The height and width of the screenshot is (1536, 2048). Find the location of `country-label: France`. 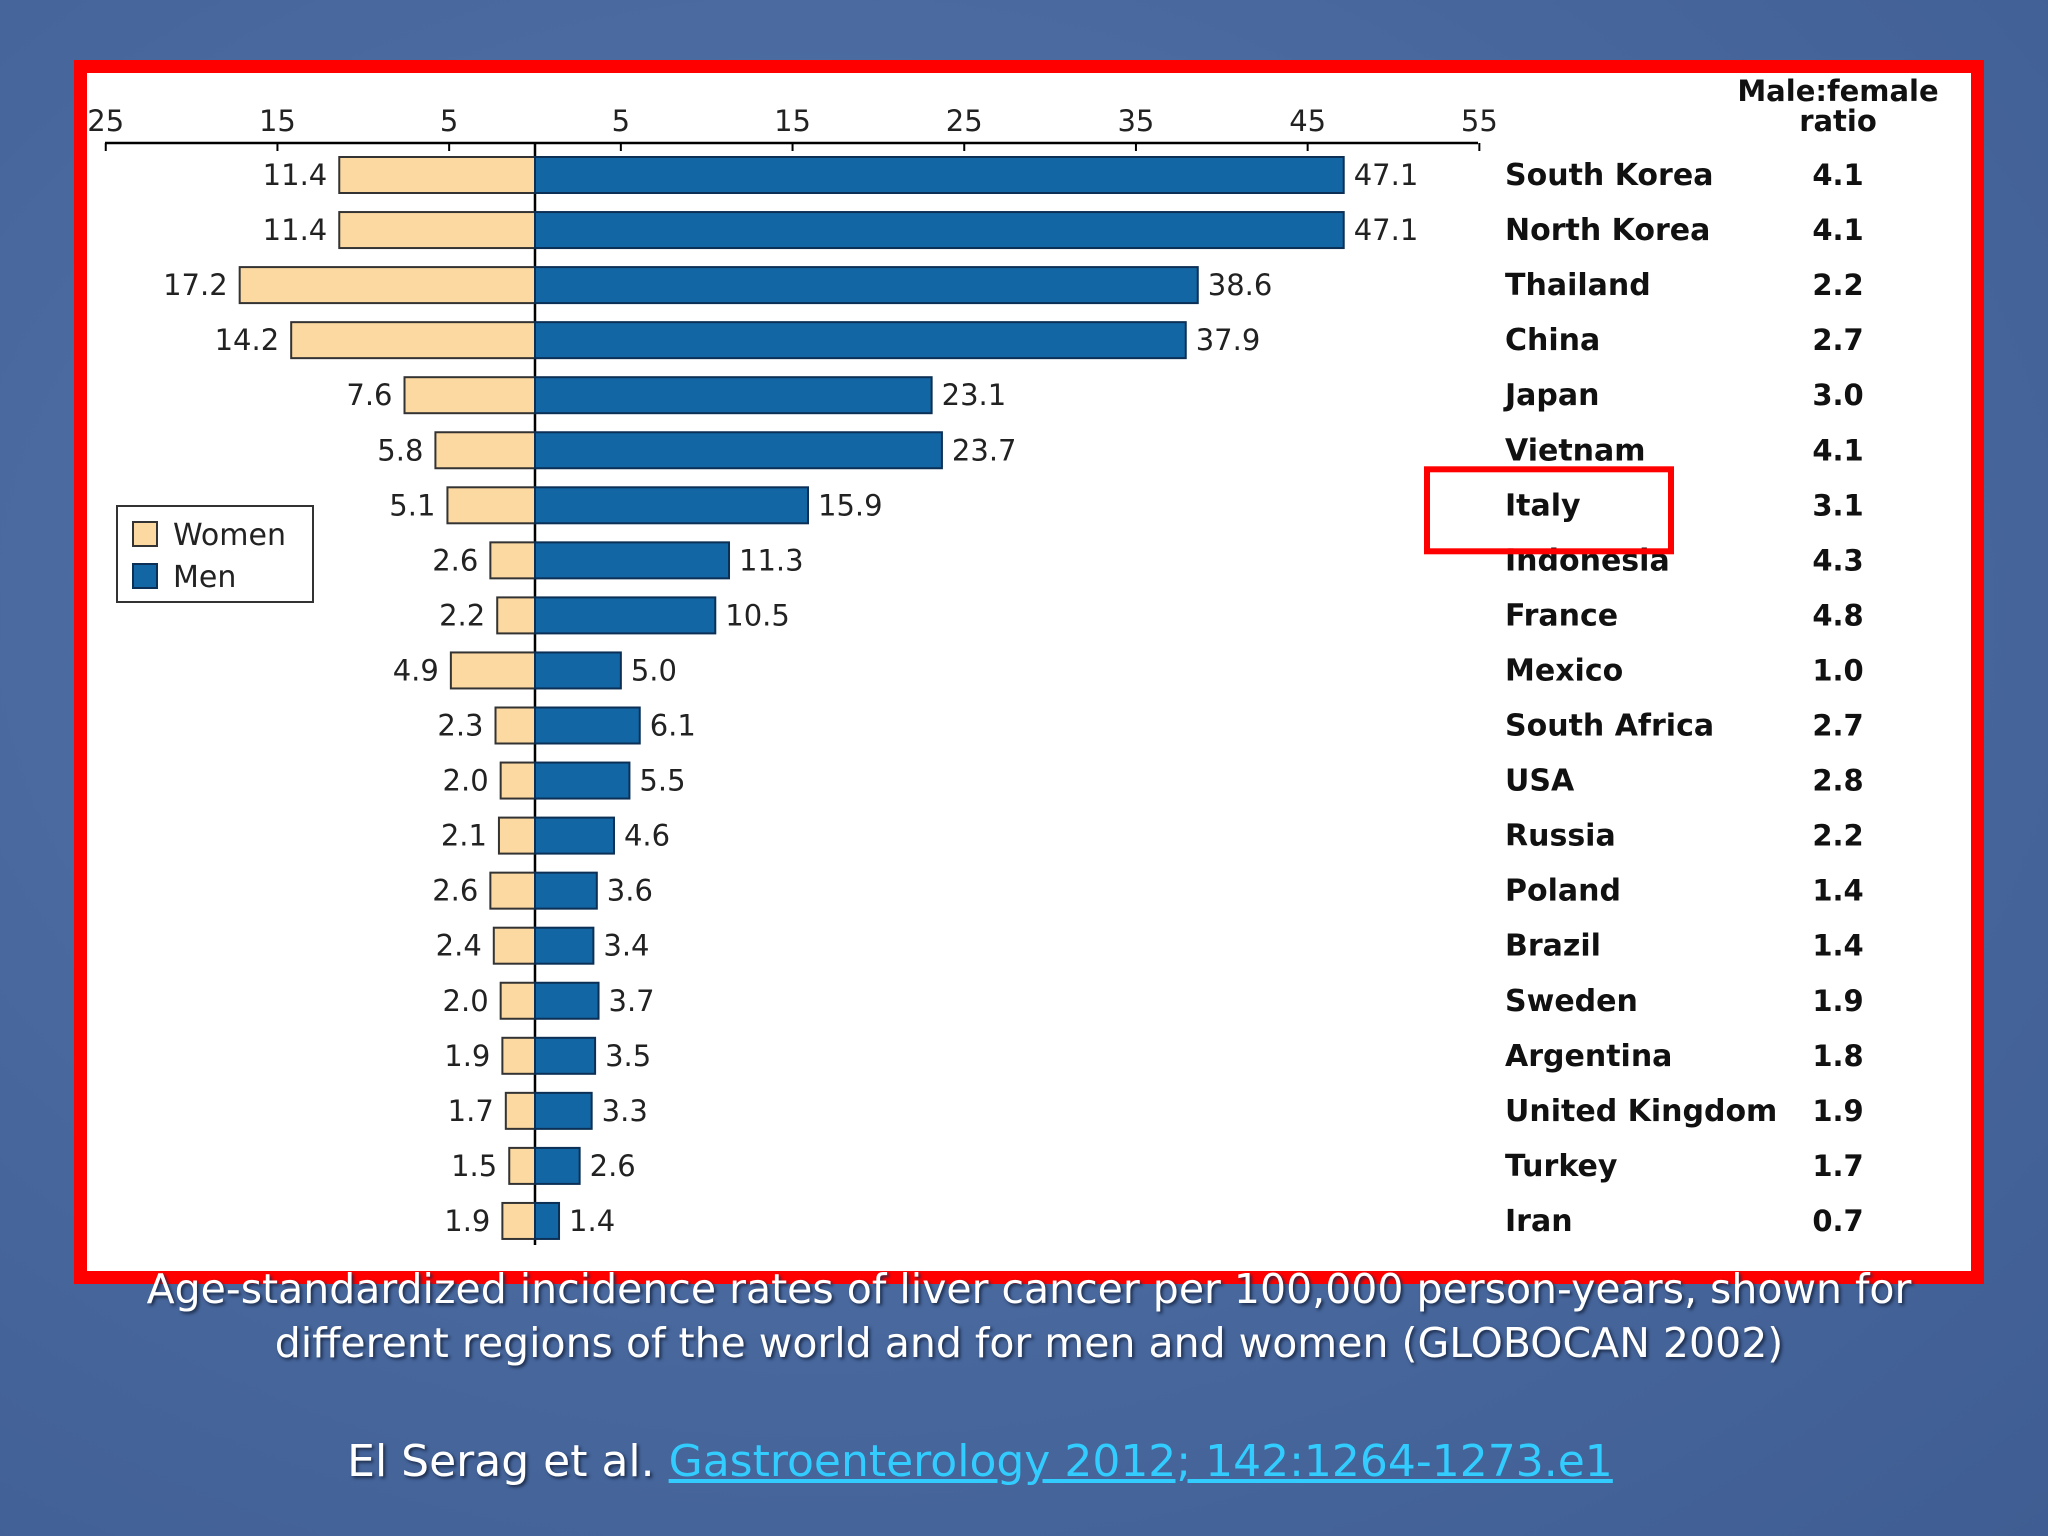

country-label: France is located at coordinates (1561, 615).